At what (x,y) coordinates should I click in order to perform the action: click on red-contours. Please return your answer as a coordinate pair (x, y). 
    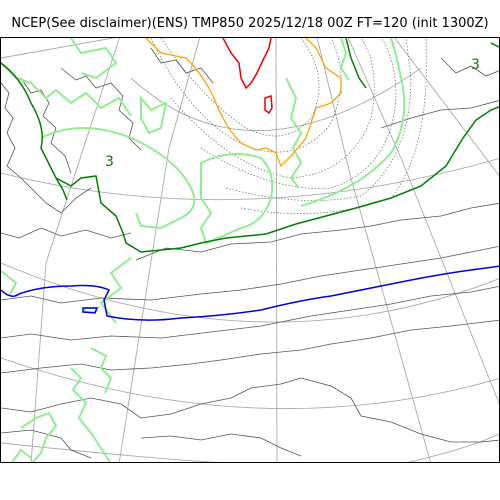
    Looking at the image, I should click on (247, 76).